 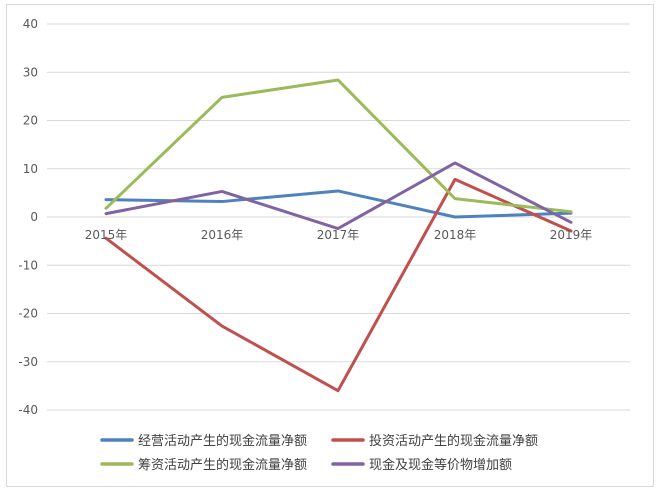 What do you see at coordinates (440, 465) in the screenshot?
I see `legend-label: 现金及现金等价物增加额` at bounding box center [440, 465].